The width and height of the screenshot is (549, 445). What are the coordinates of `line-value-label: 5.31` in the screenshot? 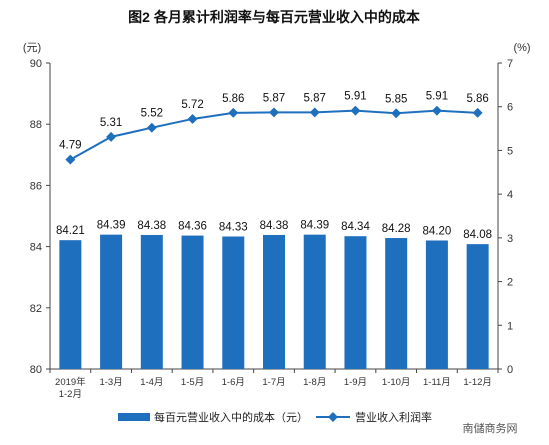 It's located at (111, 123).